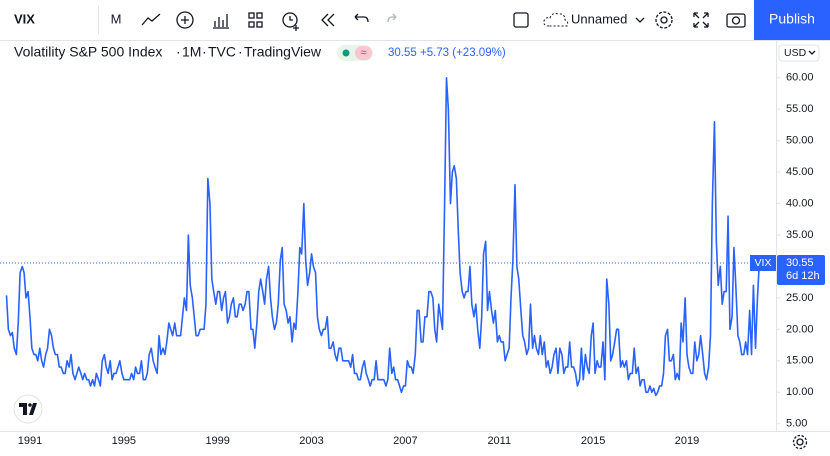  Describe the element at coordinates (800, 298) in the screenshot. I see `y-tick-label: 25.00` at that location.